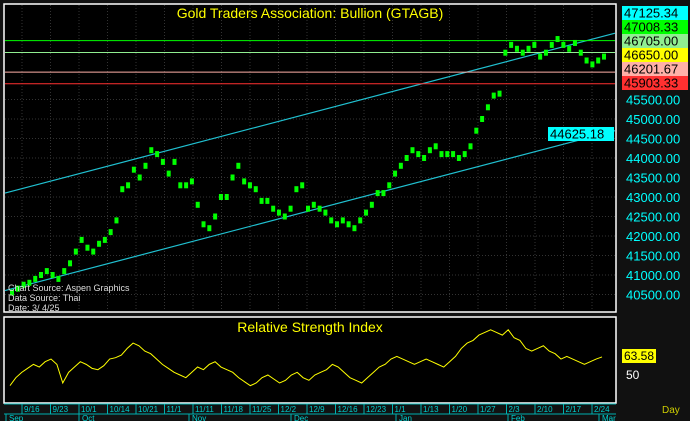 The image size is (690, 421). I want to click on annotation-chart-source: Chart Source: Aspen Graphics, so click(69, 288).